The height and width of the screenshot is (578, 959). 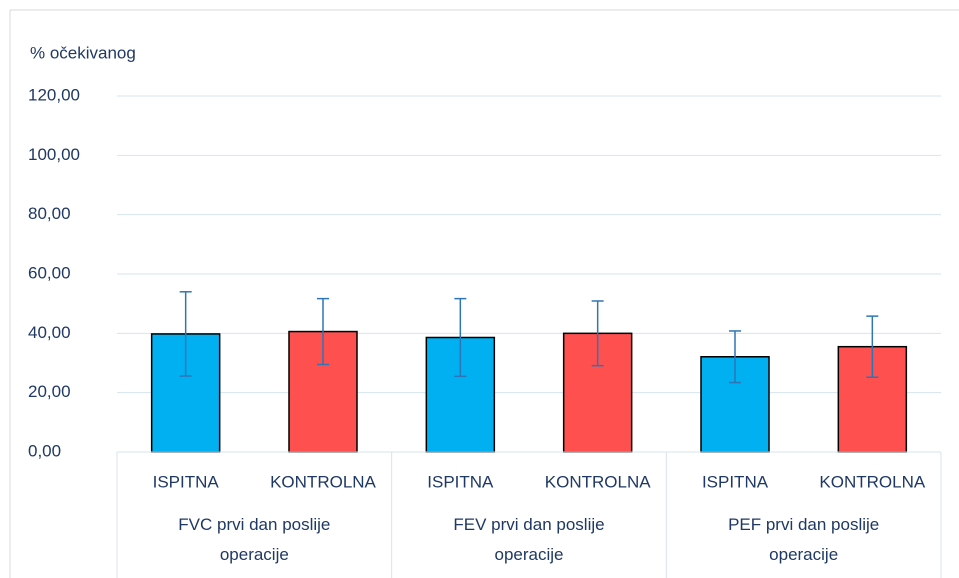 What do you see at coordinates (529, 539) in the screenshot?
I see `group-label: FEV prvi dan poslije operacije` at bounding box center [529, 539].